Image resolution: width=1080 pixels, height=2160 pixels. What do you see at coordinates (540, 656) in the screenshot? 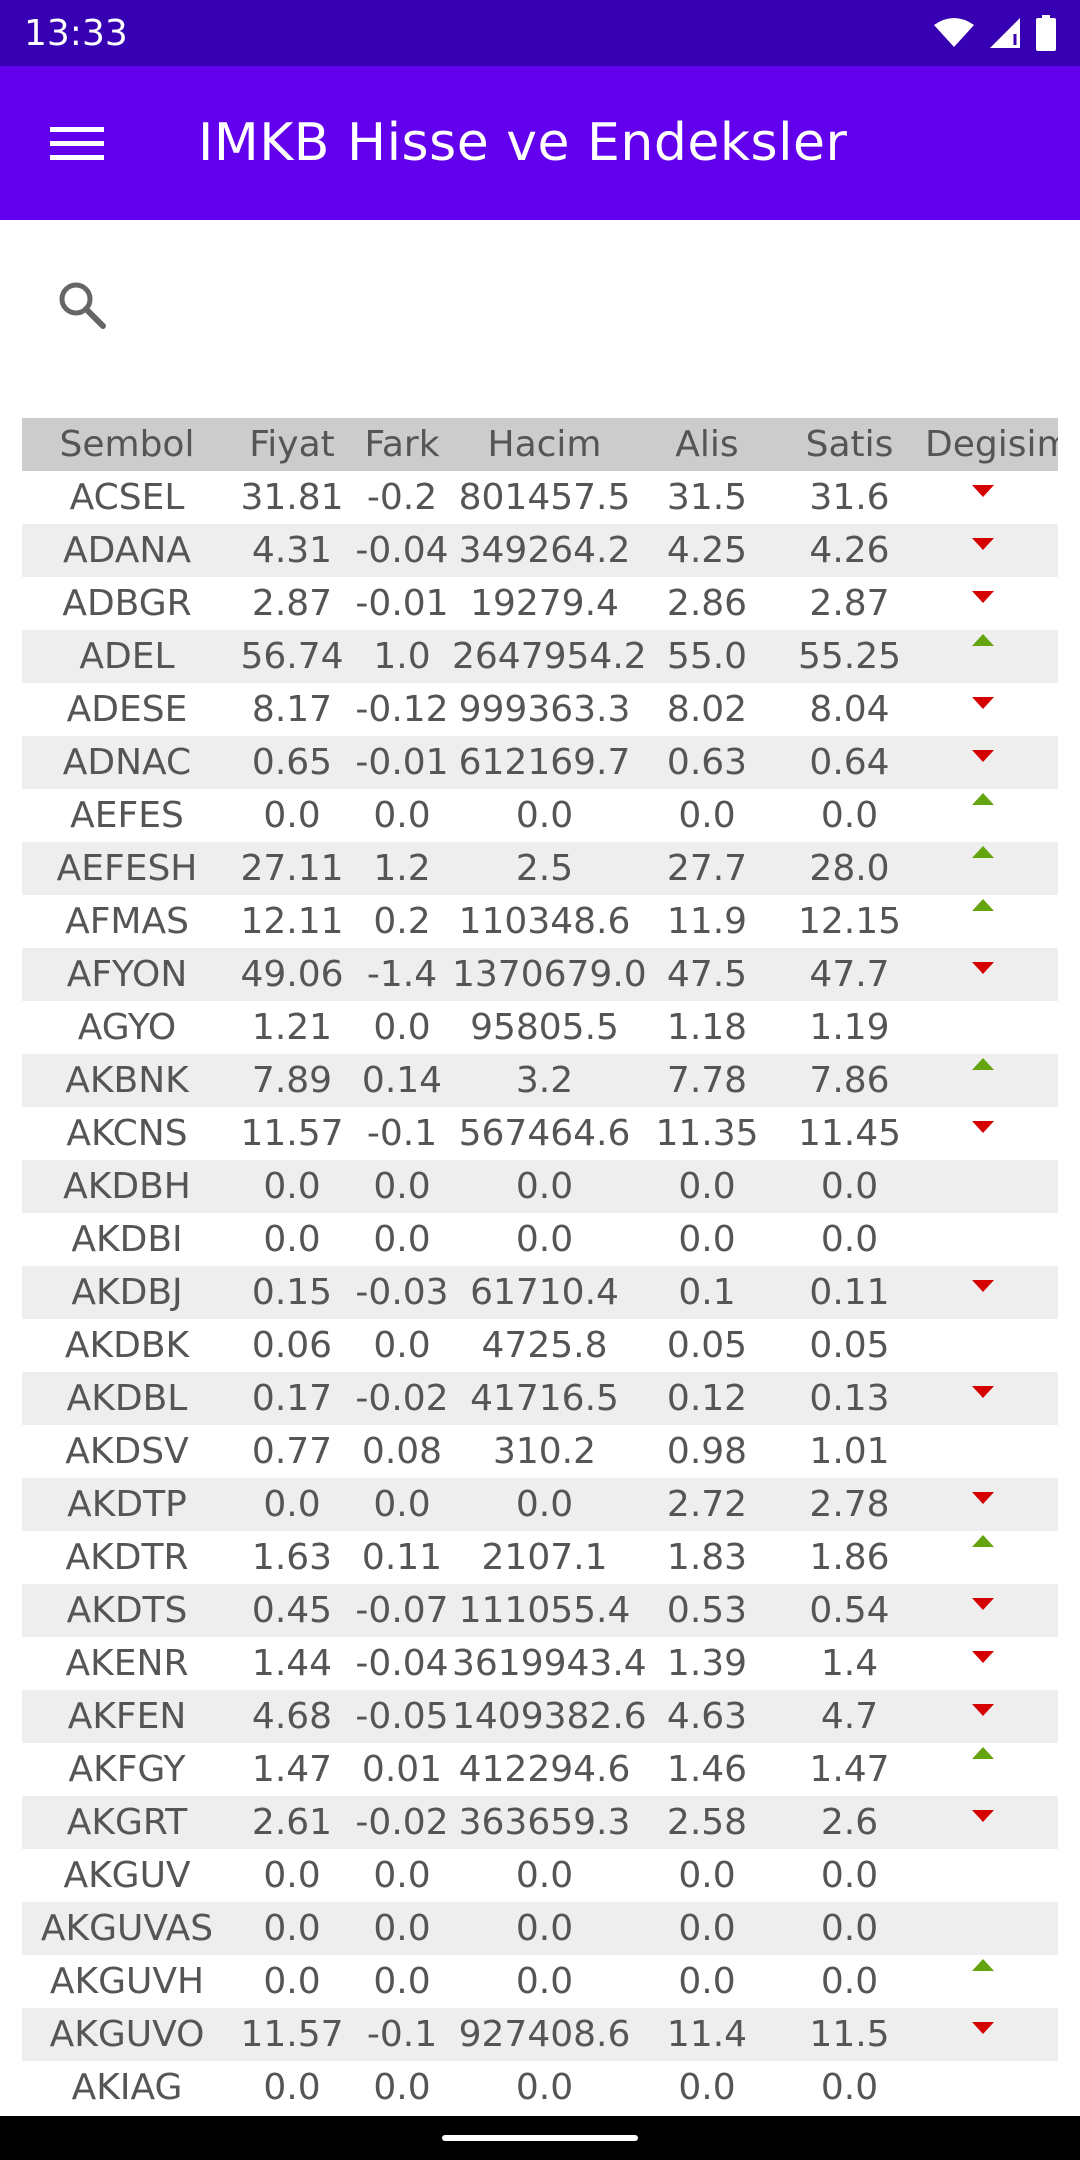
I see `table-row: ADEL 56.74 1.0 2647954.2 55.0 55.25` at bounding box center [540, 656].